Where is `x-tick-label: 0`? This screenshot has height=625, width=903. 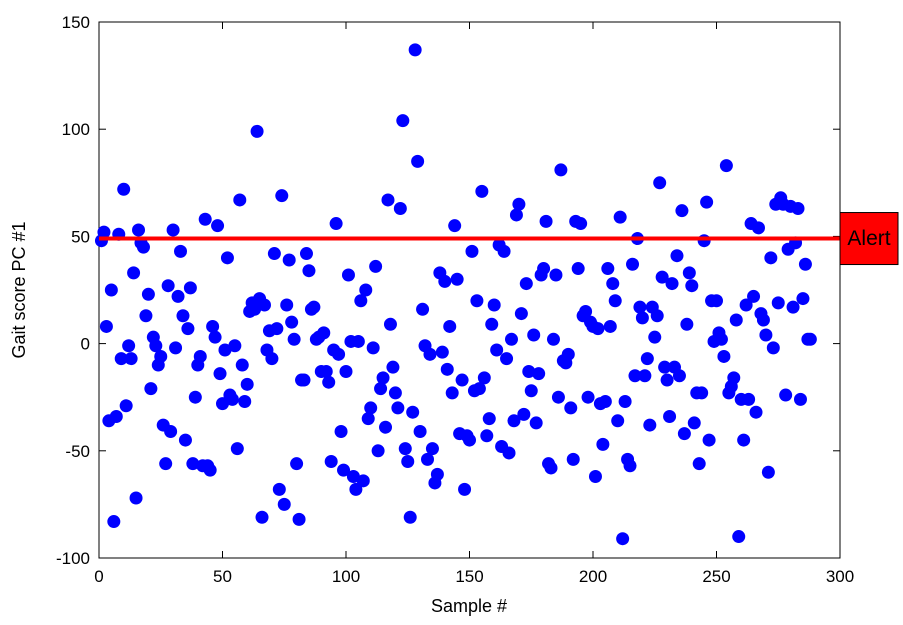
x-tick-label: 0 is located at coordinates (98, 576).